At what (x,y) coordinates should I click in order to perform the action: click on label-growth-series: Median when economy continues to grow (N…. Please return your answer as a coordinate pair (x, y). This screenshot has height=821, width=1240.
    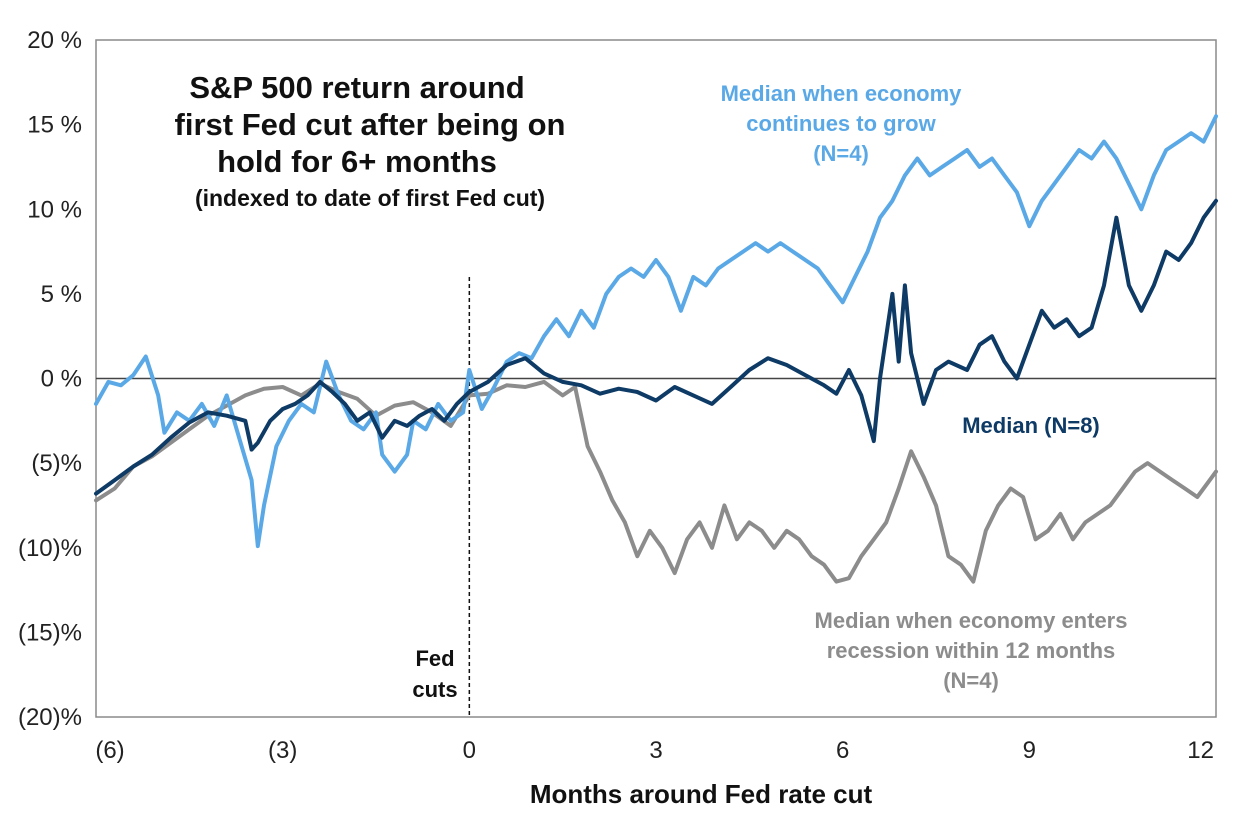
    Looking at the image, I should click on (842, 123).